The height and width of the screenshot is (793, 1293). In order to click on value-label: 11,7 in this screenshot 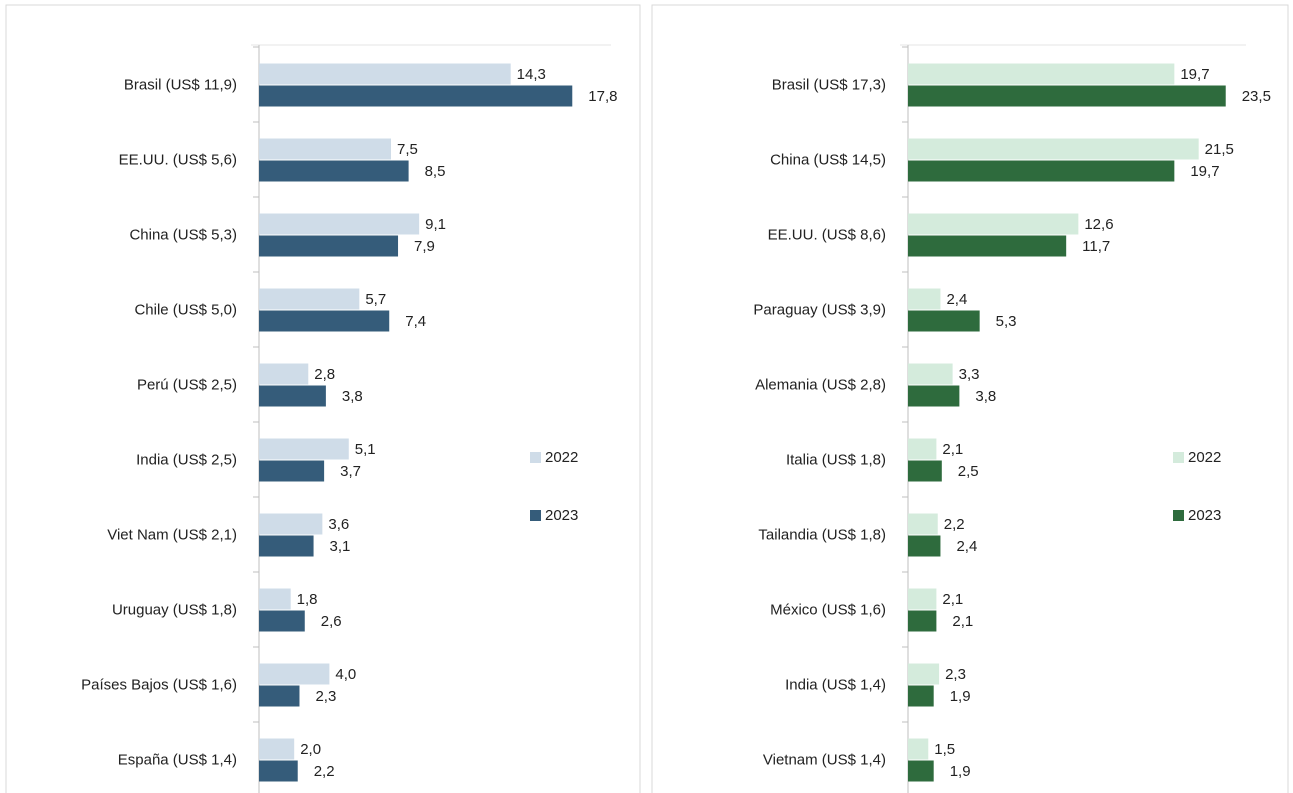, I will do `click(1096, 246)`.